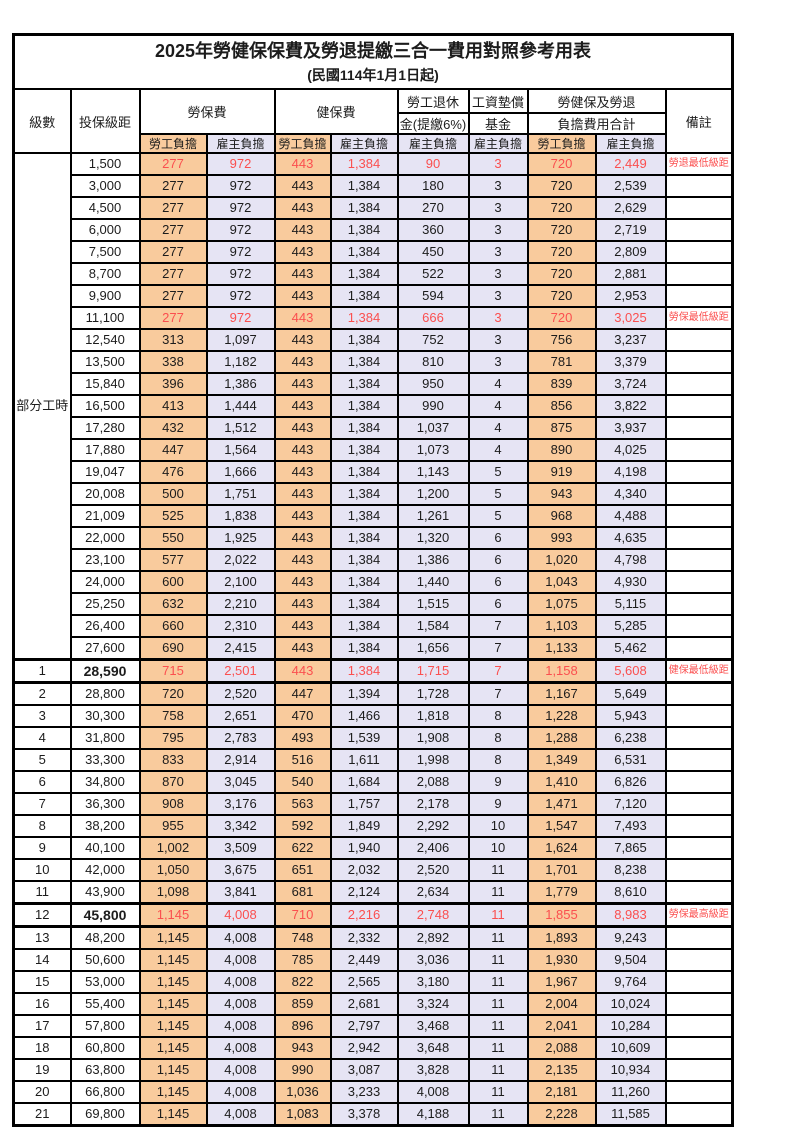 The height and width of the screenshot is (1127, 791). I want to click on bracket-cell: 11,100, so click(105, 318).